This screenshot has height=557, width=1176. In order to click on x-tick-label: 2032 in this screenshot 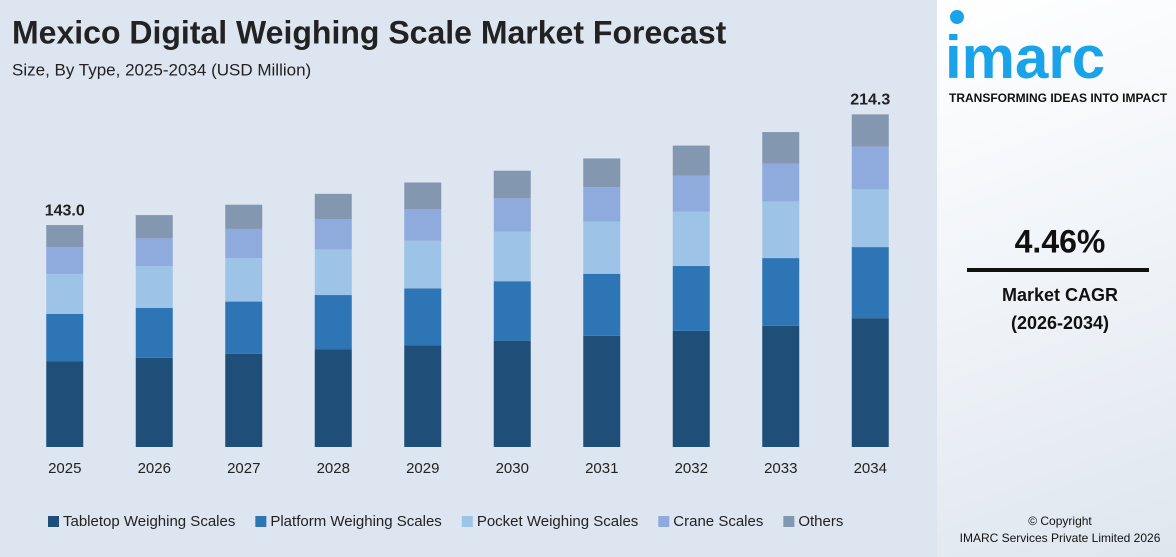, I will do `click(691, 468)`.